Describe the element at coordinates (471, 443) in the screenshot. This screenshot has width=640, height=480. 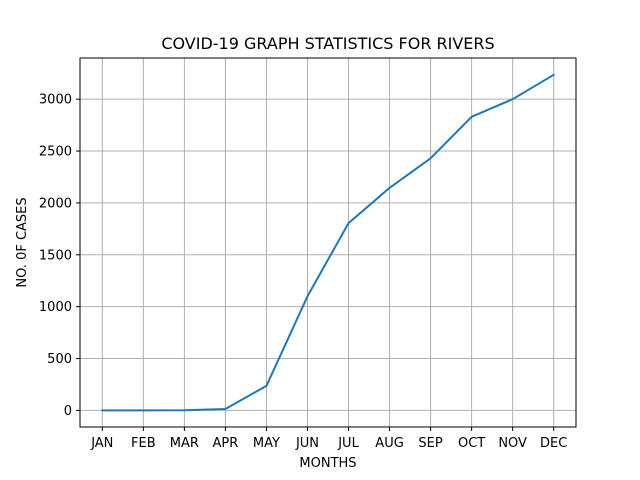
I see `x-tick-label: OCT` at that location.